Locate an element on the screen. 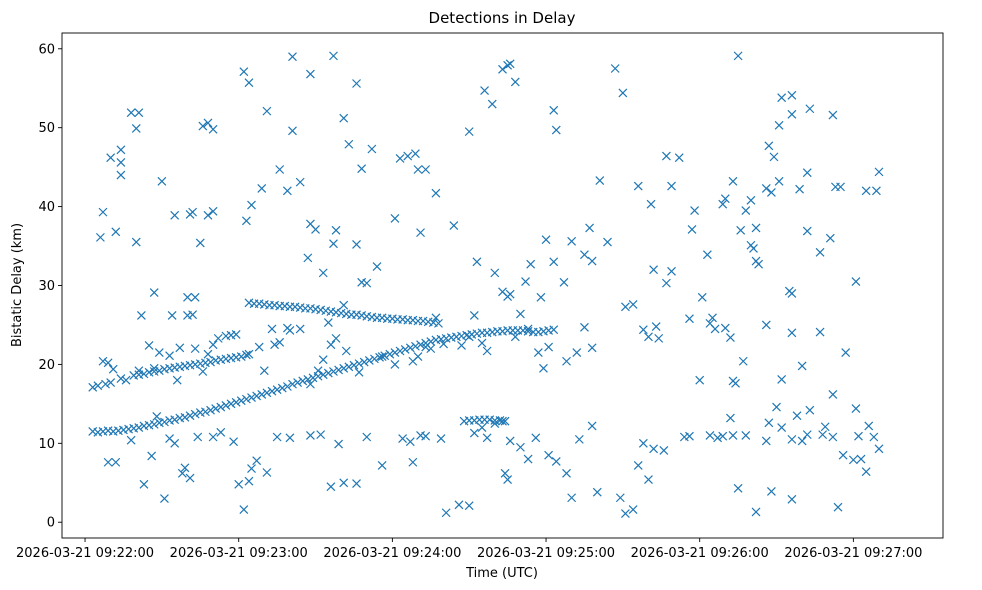 Image resolution: width=982 pixels, height=590 pixels. y-tick-label: 10 is located at coordinates (46, 444).